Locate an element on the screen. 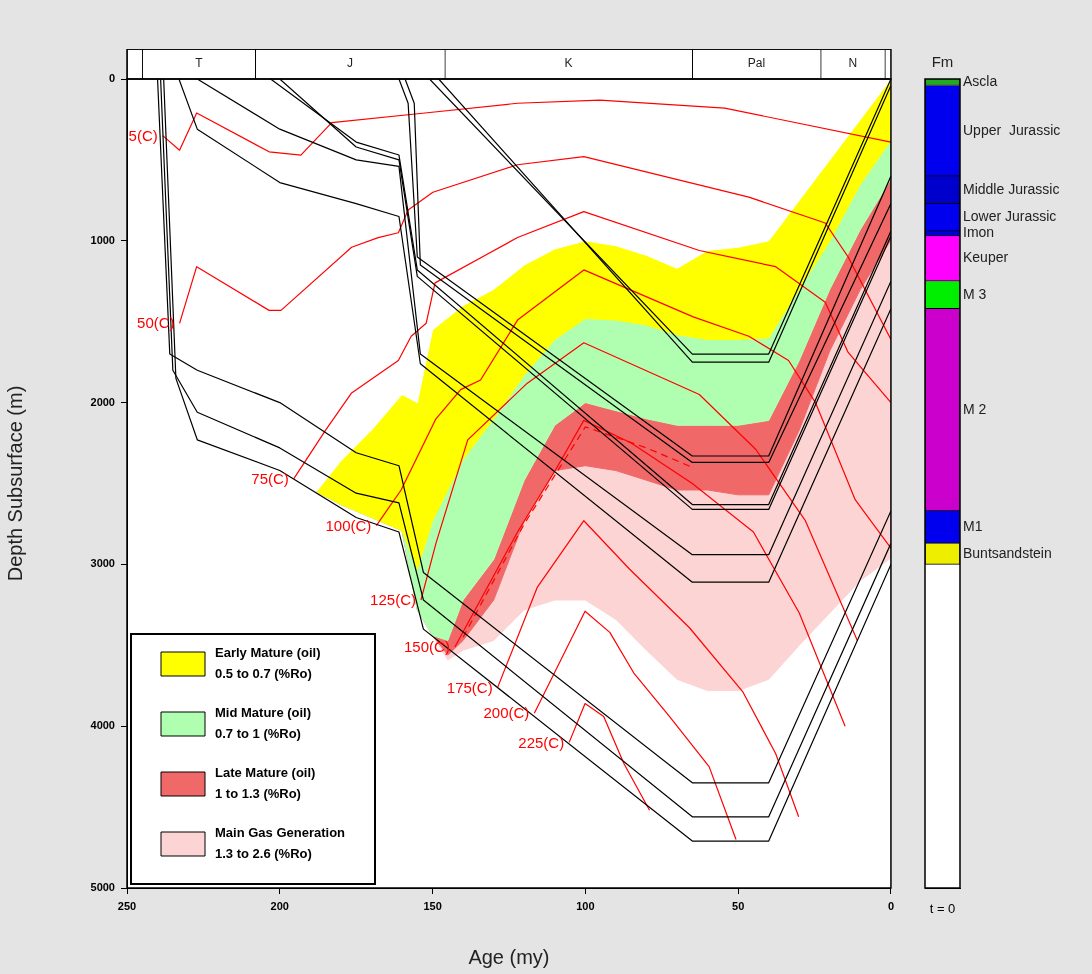 This screenshot has height=974, width=1092. legend-label: Main Gas Generation 1.3 to 2.6 (%Ro) is located at coordinates (280, 842).